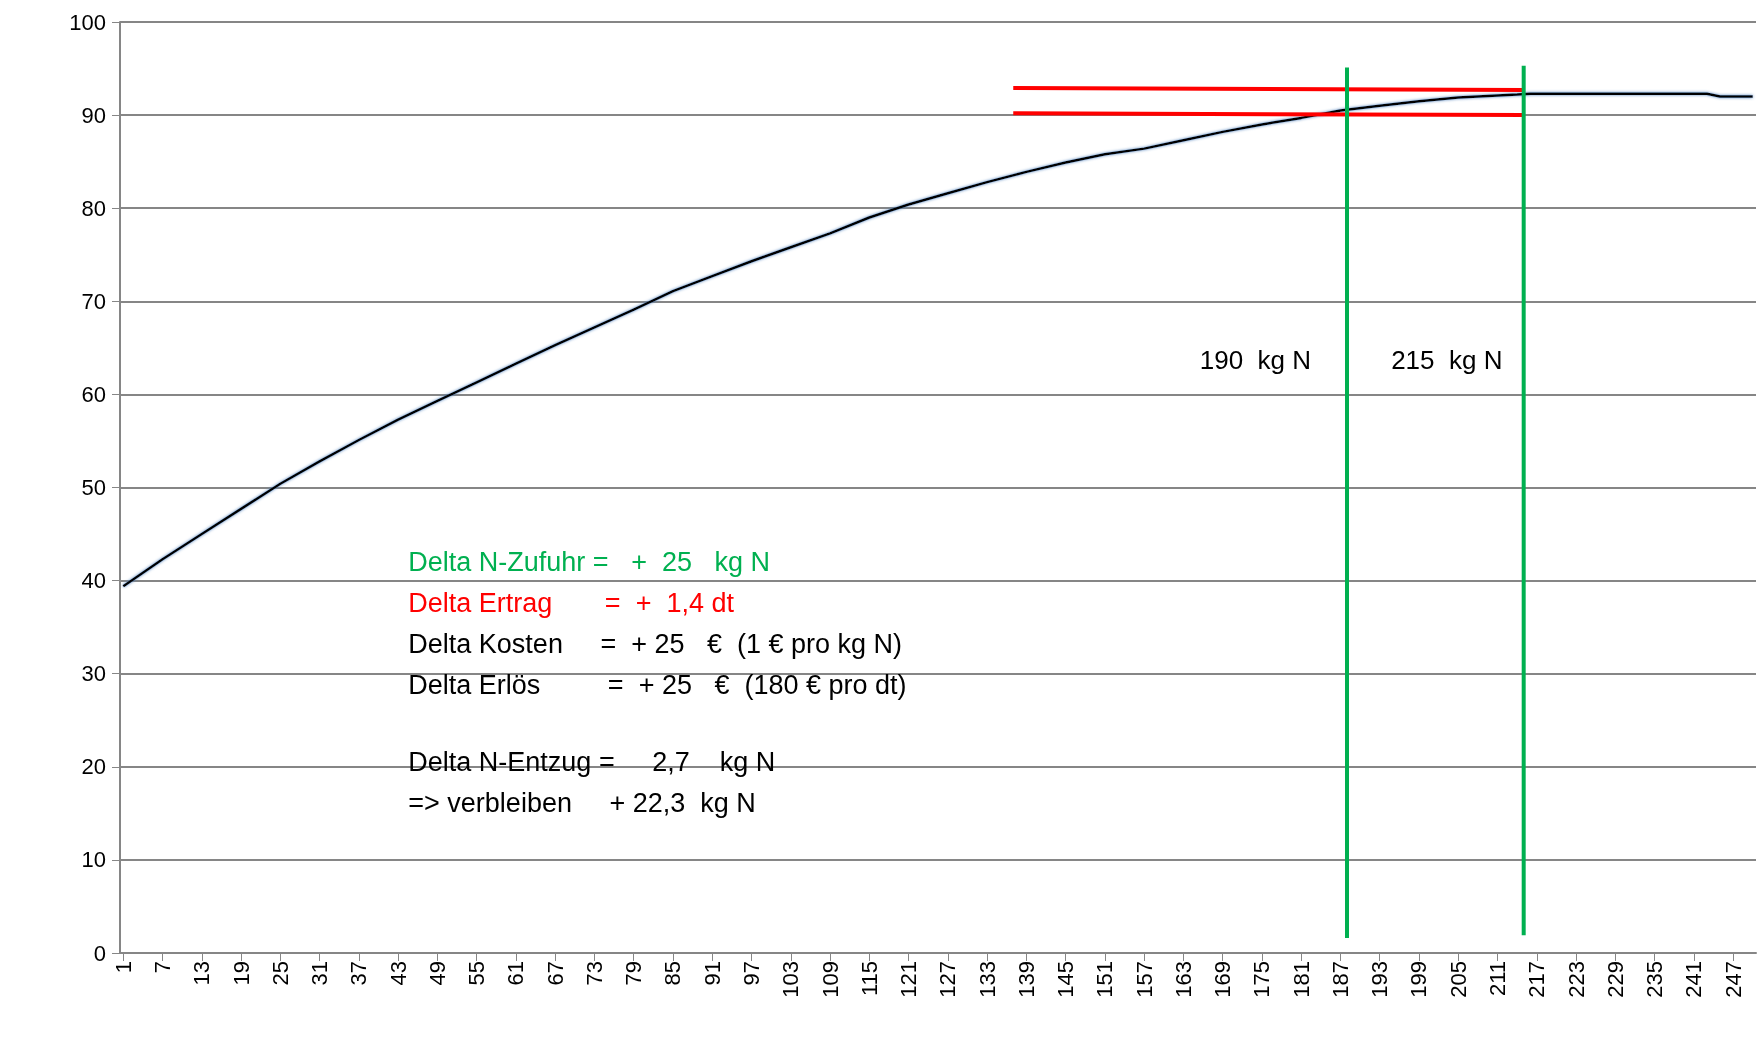 The width and height of the screenshot is (1762, 1049). I want to click on x-tick-label: 79, so click(634, 973).